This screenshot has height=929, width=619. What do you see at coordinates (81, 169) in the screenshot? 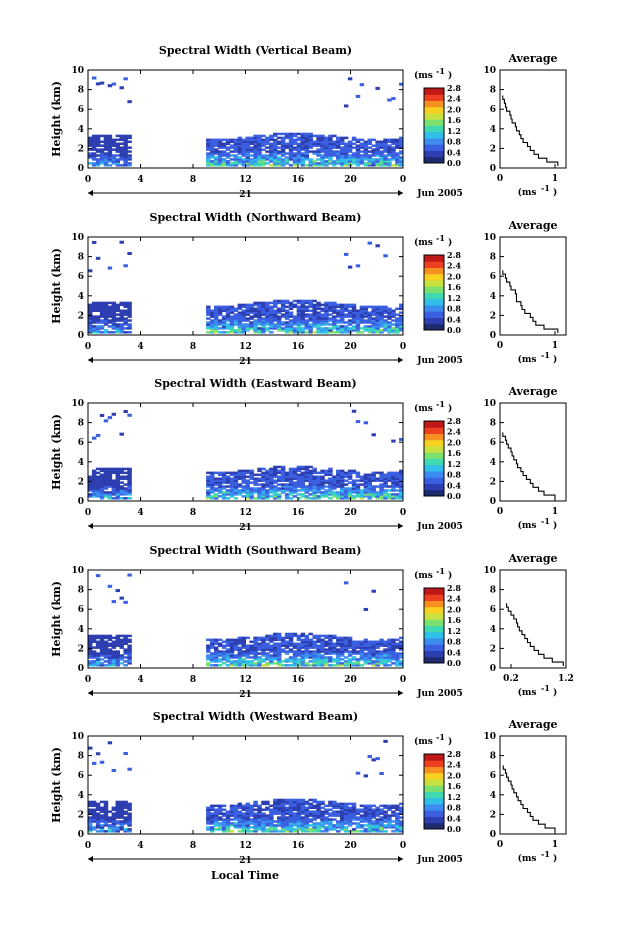
I see `y-tick-label: 0` at bounding box center [81, 169].